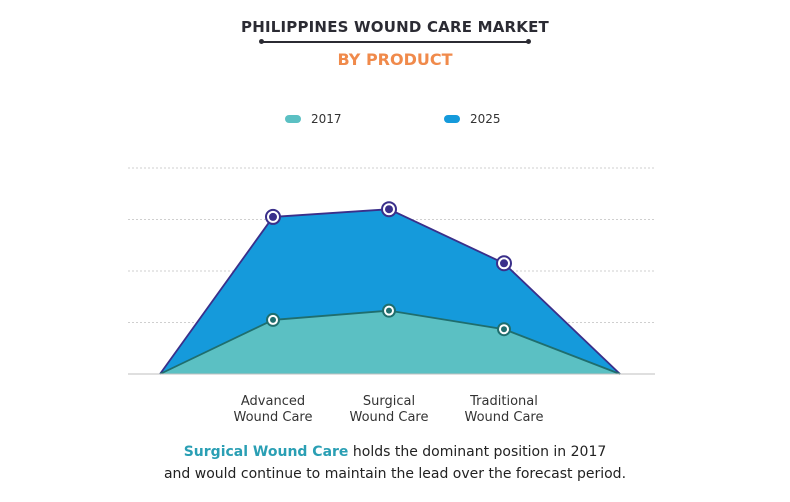  I want to click on caption-highlight: Surgical Wound Care, so click(266, 452).